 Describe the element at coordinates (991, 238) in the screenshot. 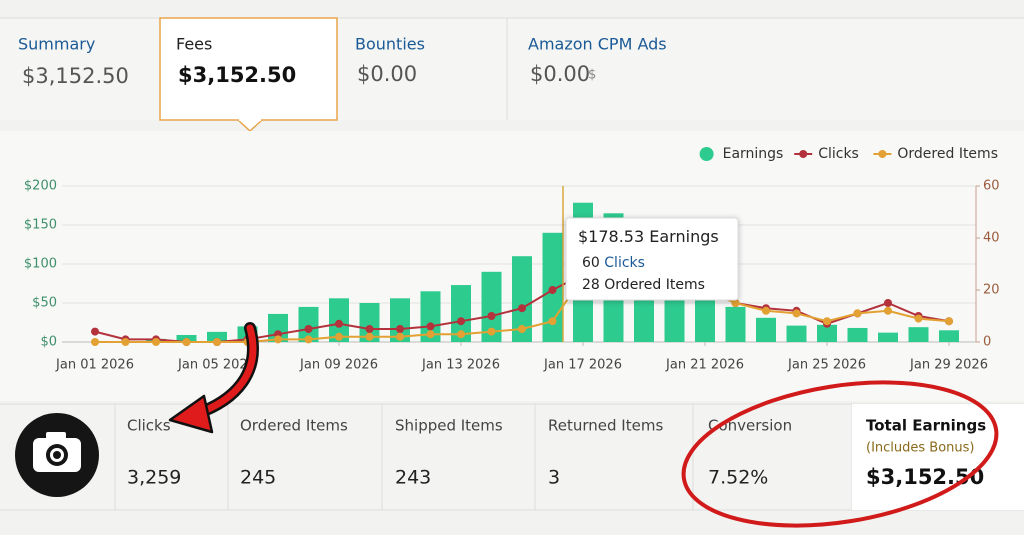

I see `y2-tick-label: 40` at that location.